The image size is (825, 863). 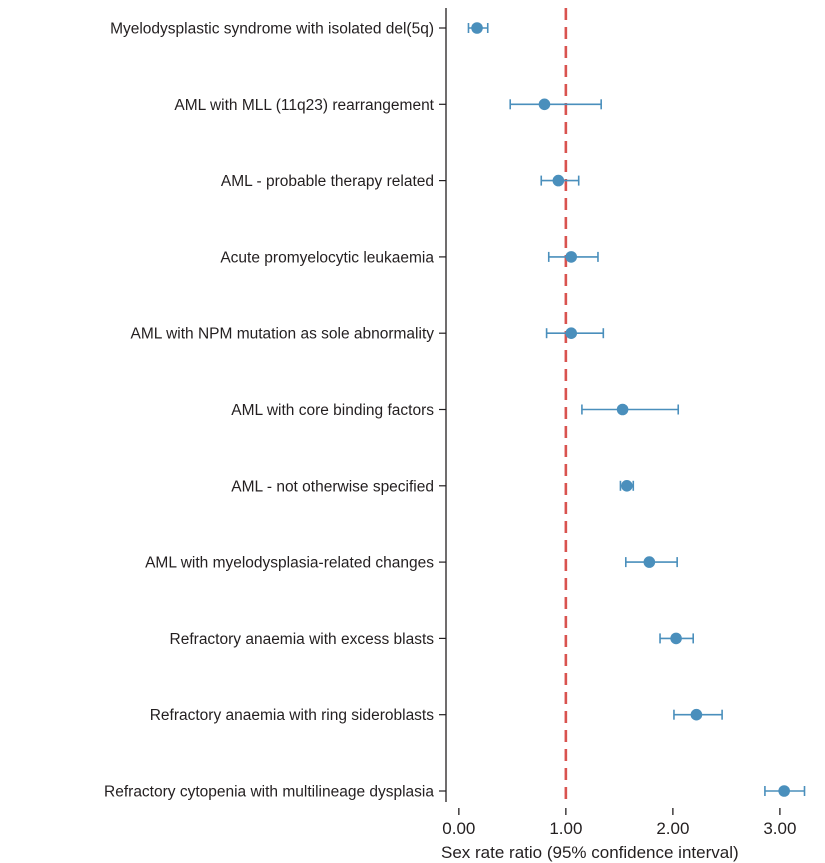 I want to click on category-label: AML with MLL (11q23) rearrangement, so click(x=304, y=105).